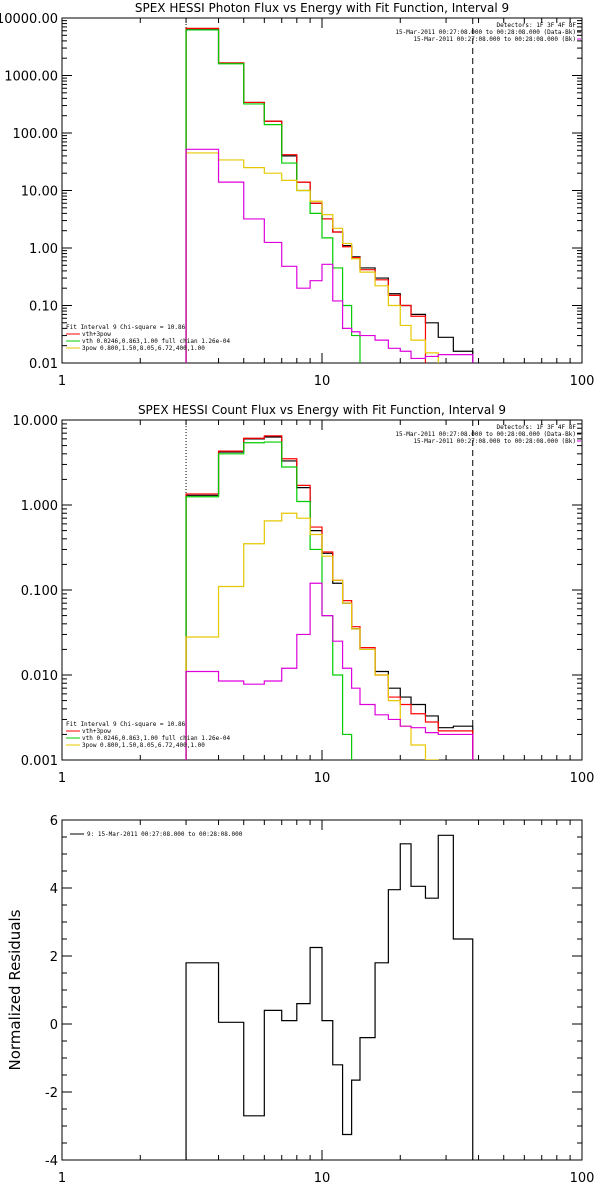 Image resolution: width=600 pixels, height=1200 pixels. Describe the element at coordinates (39, 591) in the screenshot. I see `y-tick-label: 0.100` at that location.